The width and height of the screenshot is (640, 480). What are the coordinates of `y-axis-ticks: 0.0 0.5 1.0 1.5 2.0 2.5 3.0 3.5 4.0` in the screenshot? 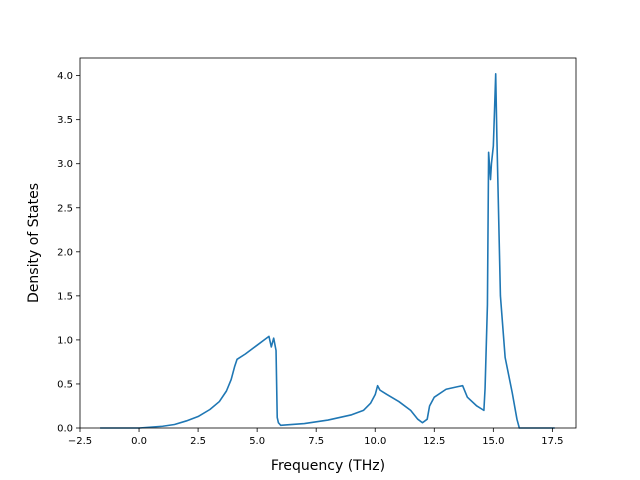 It's located at (68, 253).